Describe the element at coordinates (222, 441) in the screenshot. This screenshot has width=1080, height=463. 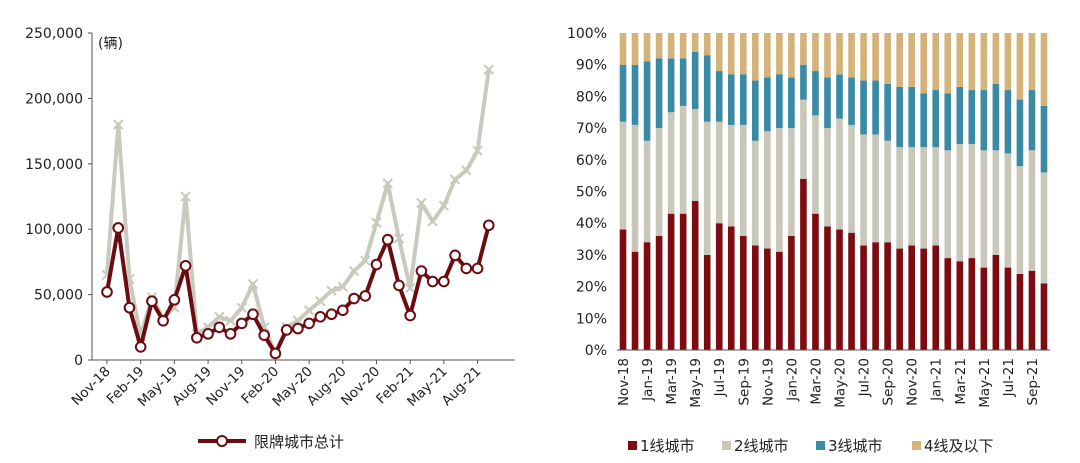
I see `legend-marker` at that location.